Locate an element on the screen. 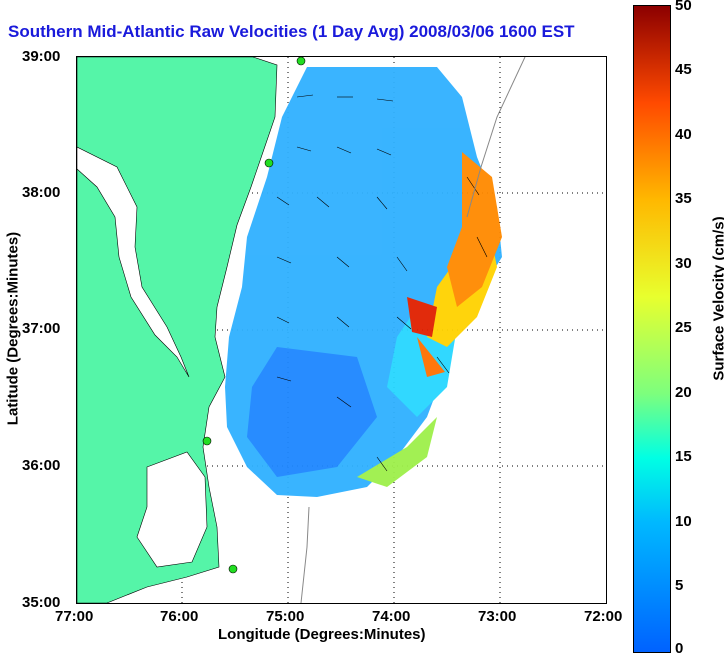  radar-sites is located at coordinates (254, 315).